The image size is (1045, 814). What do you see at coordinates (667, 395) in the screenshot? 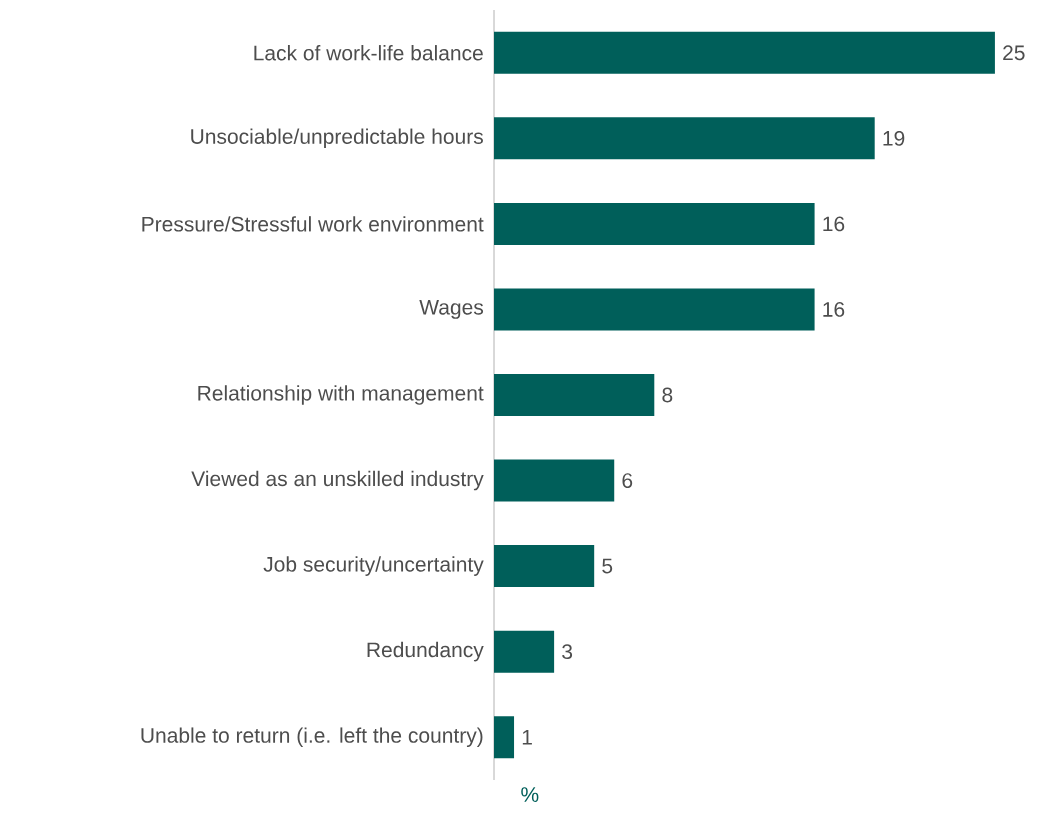
I see `data-label: 8` at bounding box center [667, 395].